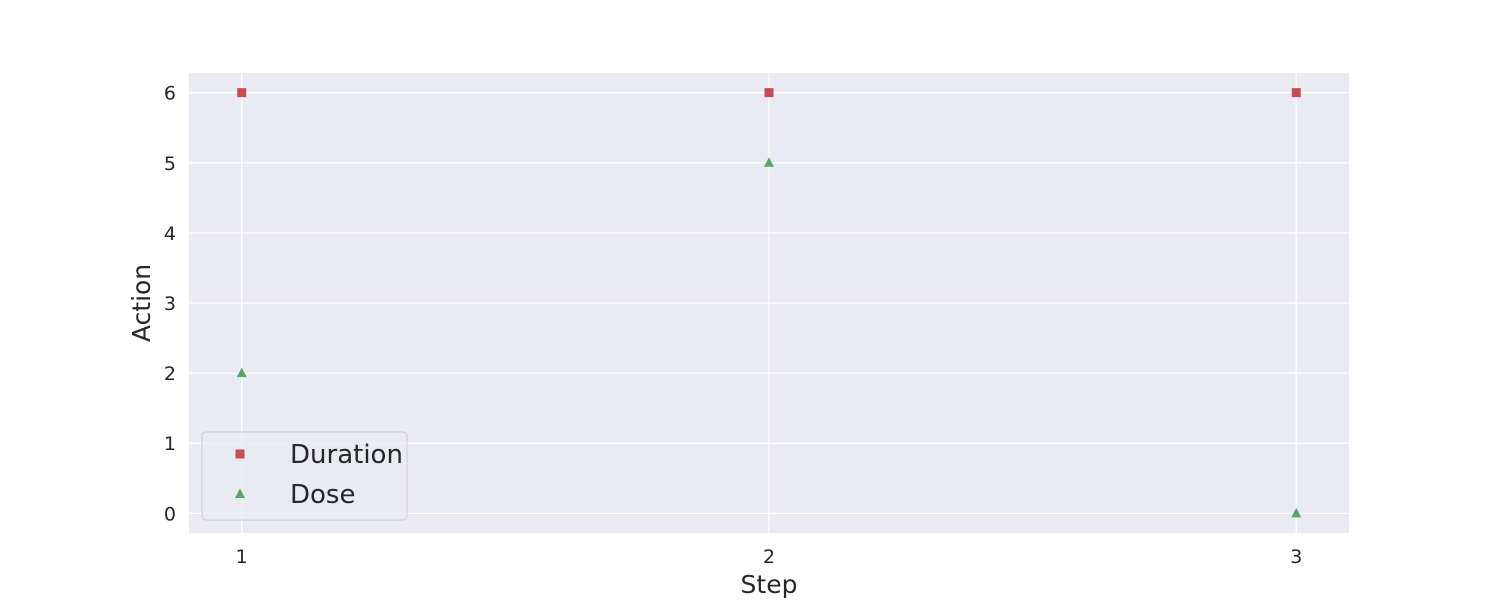  I want to click on y-tick-label: 1, so click(170, 444).